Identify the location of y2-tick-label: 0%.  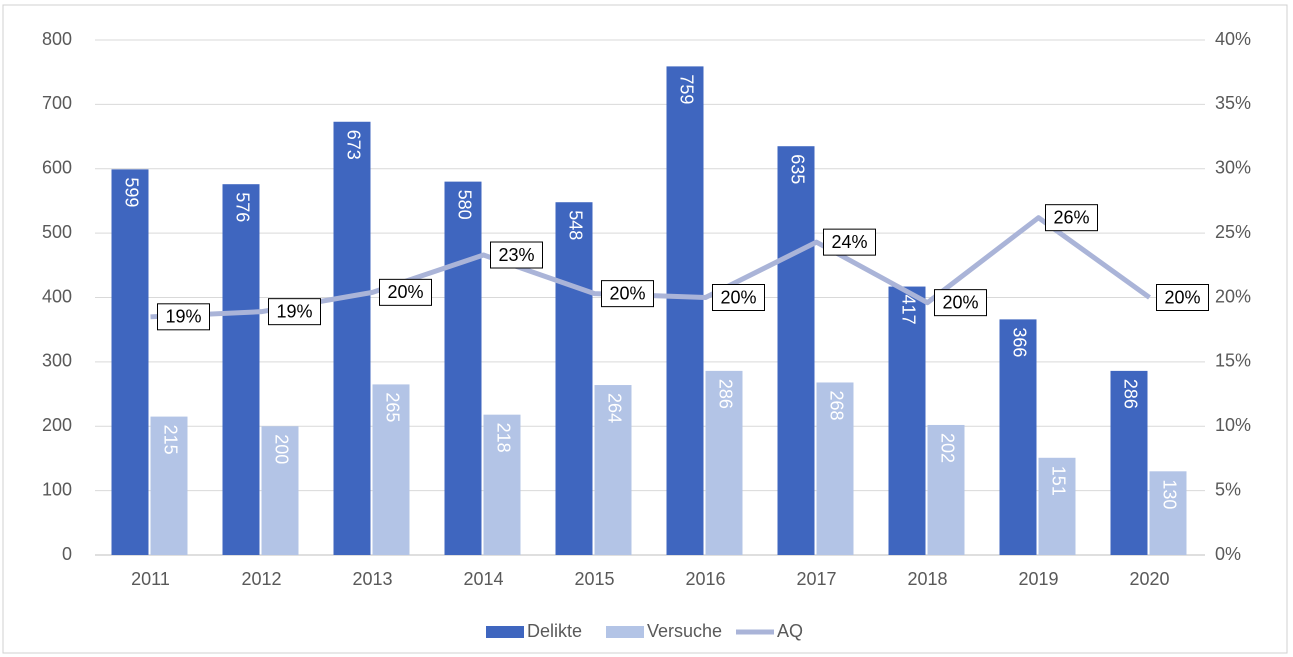
(1228, 554).